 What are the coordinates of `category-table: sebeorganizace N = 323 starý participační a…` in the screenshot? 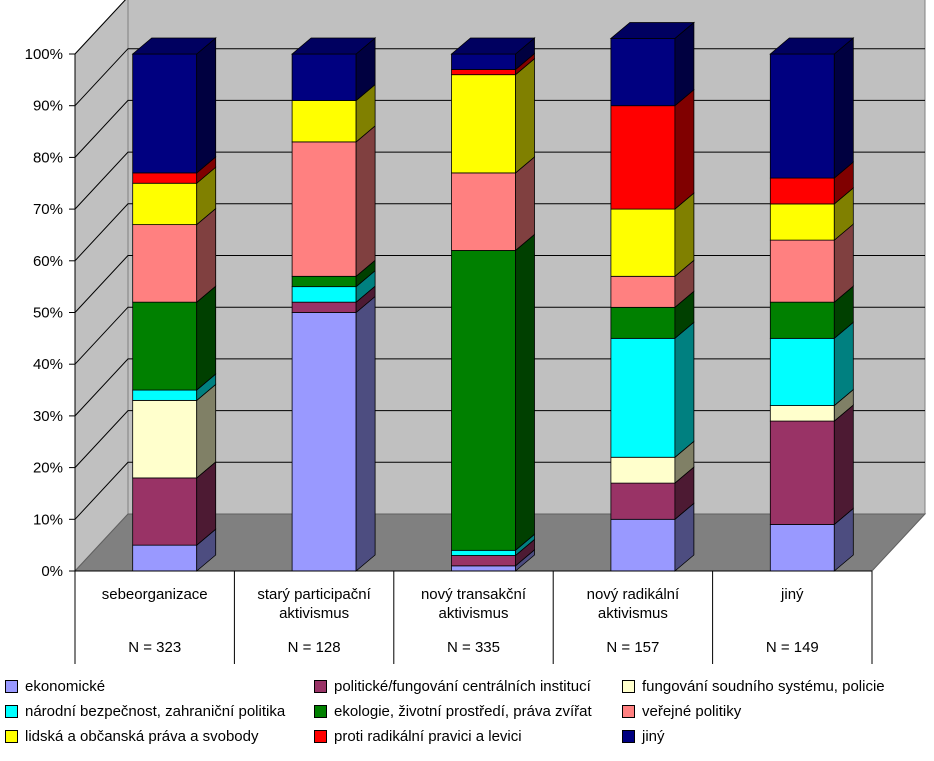 It's located at (473, 617).